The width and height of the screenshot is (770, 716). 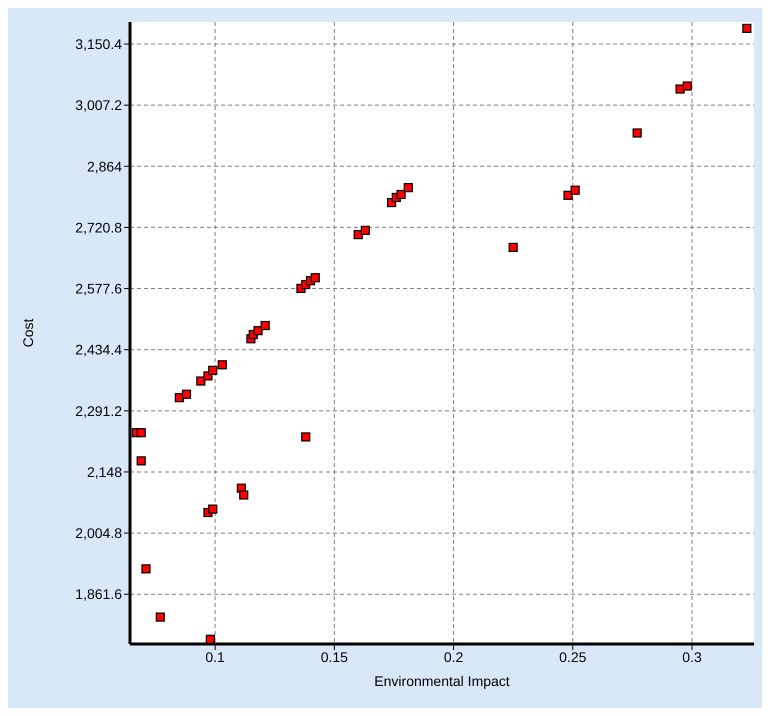 What do you see at coordinates (442, 681) in the screenshot?
I see `x-axis-title: Environmental Impact` at bounding box center [442, 681].